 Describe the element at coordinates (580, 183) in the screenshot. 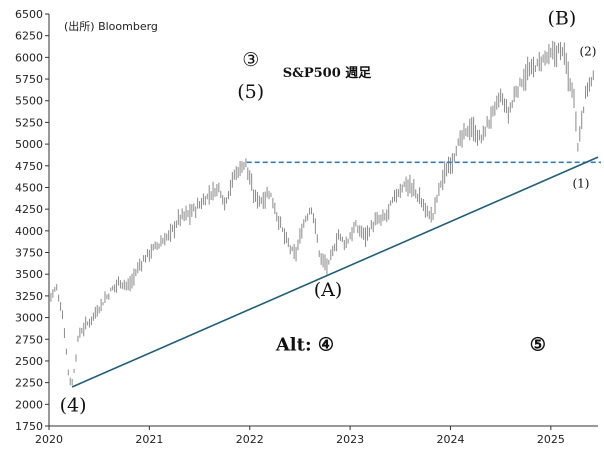

I see `wave-label: (1)` at that location.